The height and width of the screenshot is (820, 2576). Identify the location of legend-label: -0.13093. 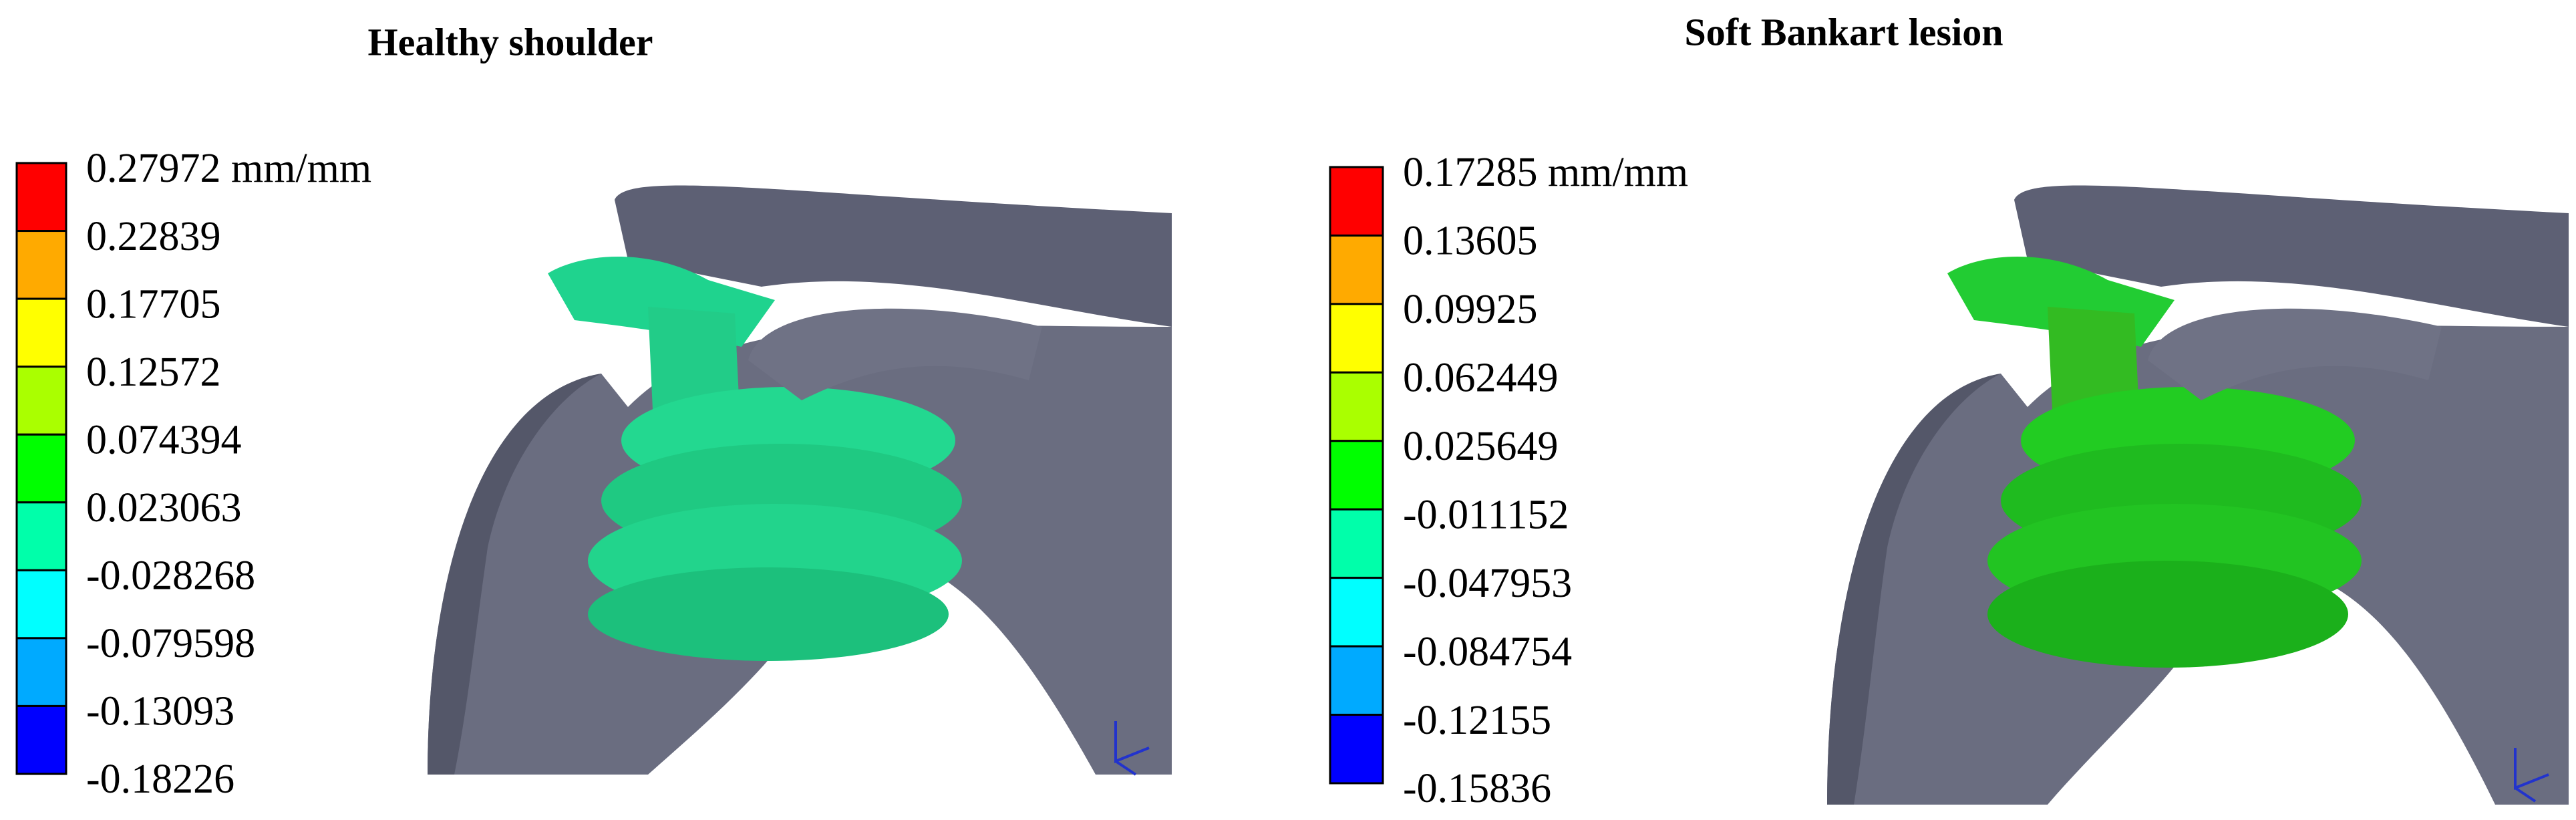
(160, 711).